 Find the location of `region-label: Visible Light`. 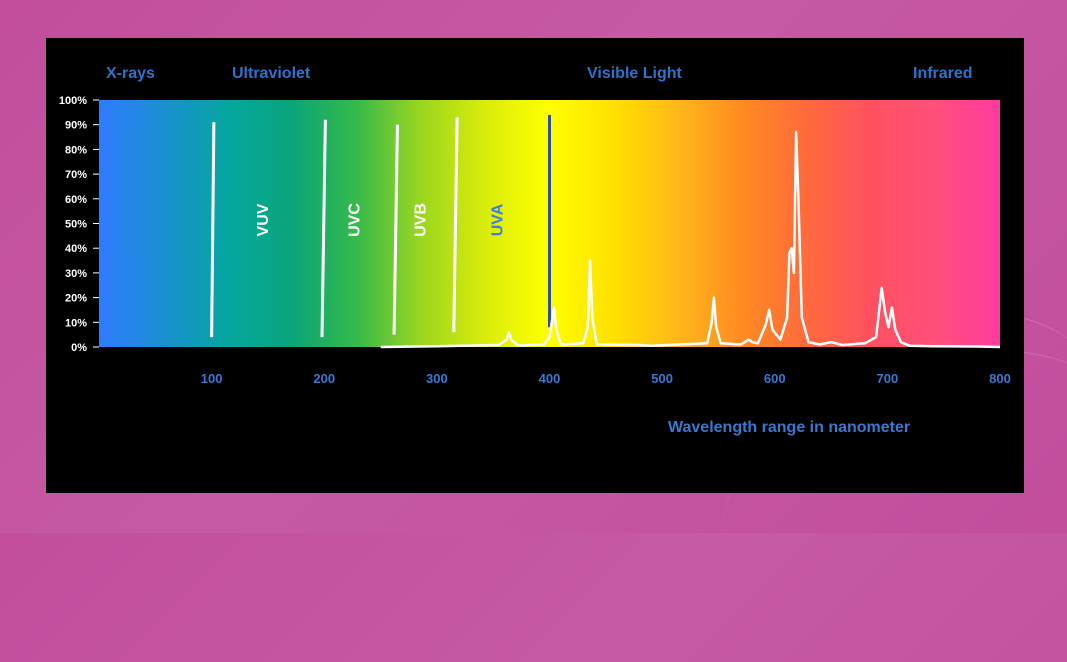

region-label: Visible Light is located at coordinates (635, 73).